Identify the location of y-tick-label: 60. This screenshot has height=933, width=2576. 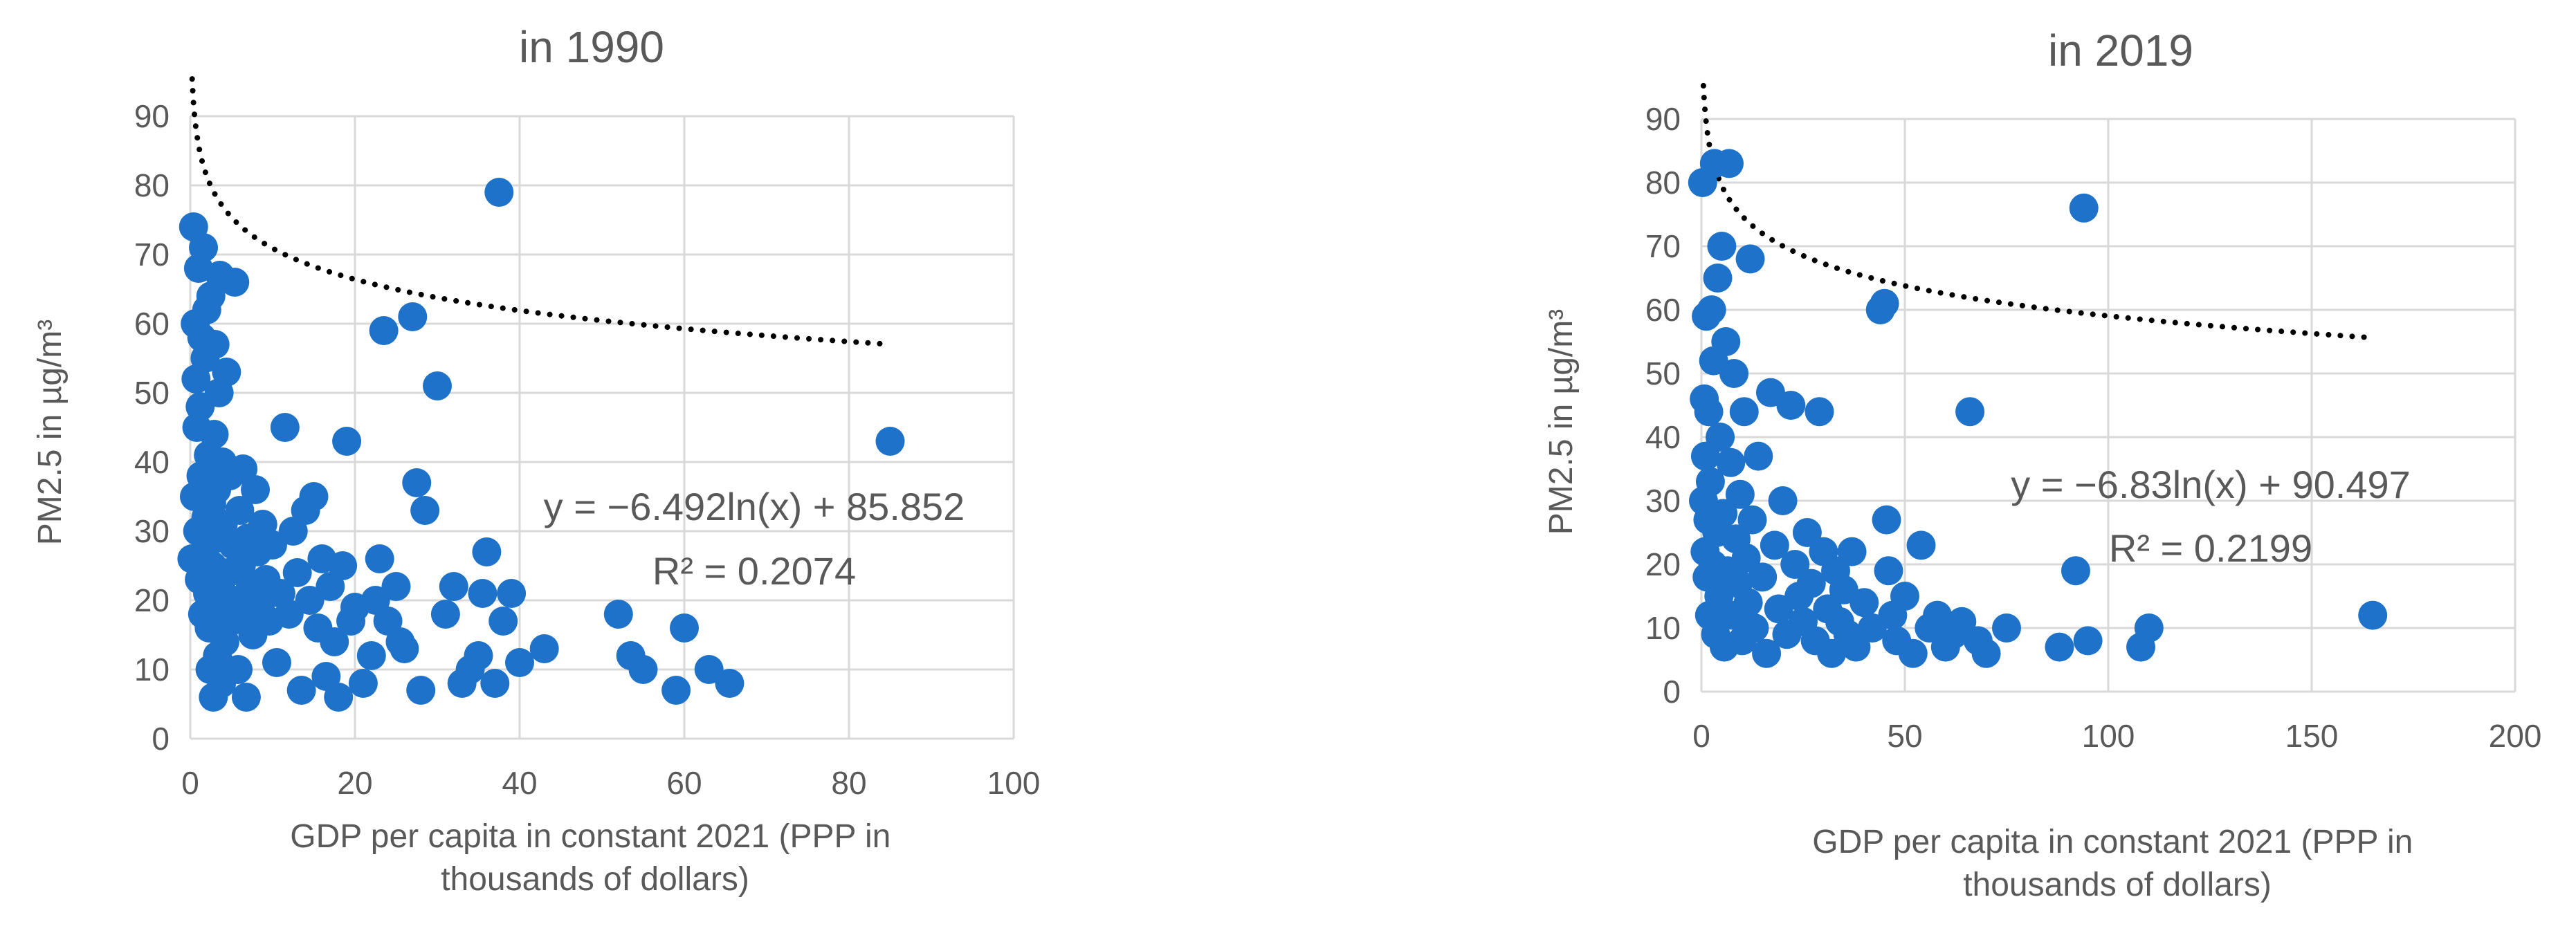
(152, 324).